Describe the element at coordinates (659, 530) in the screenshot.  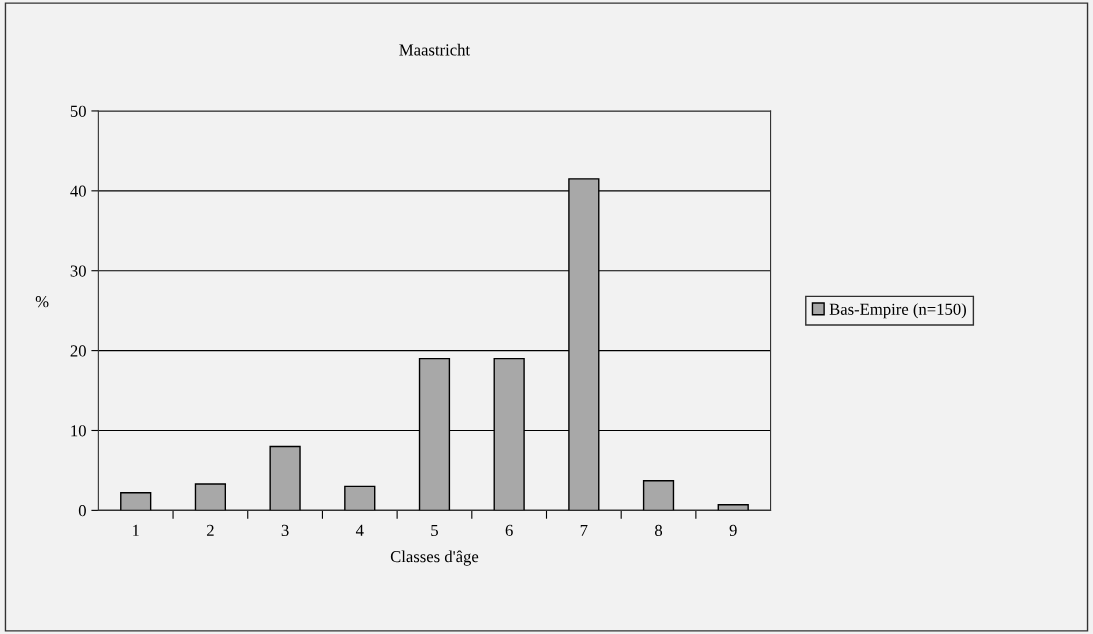
I see `x-tick-label: 8` at that location.